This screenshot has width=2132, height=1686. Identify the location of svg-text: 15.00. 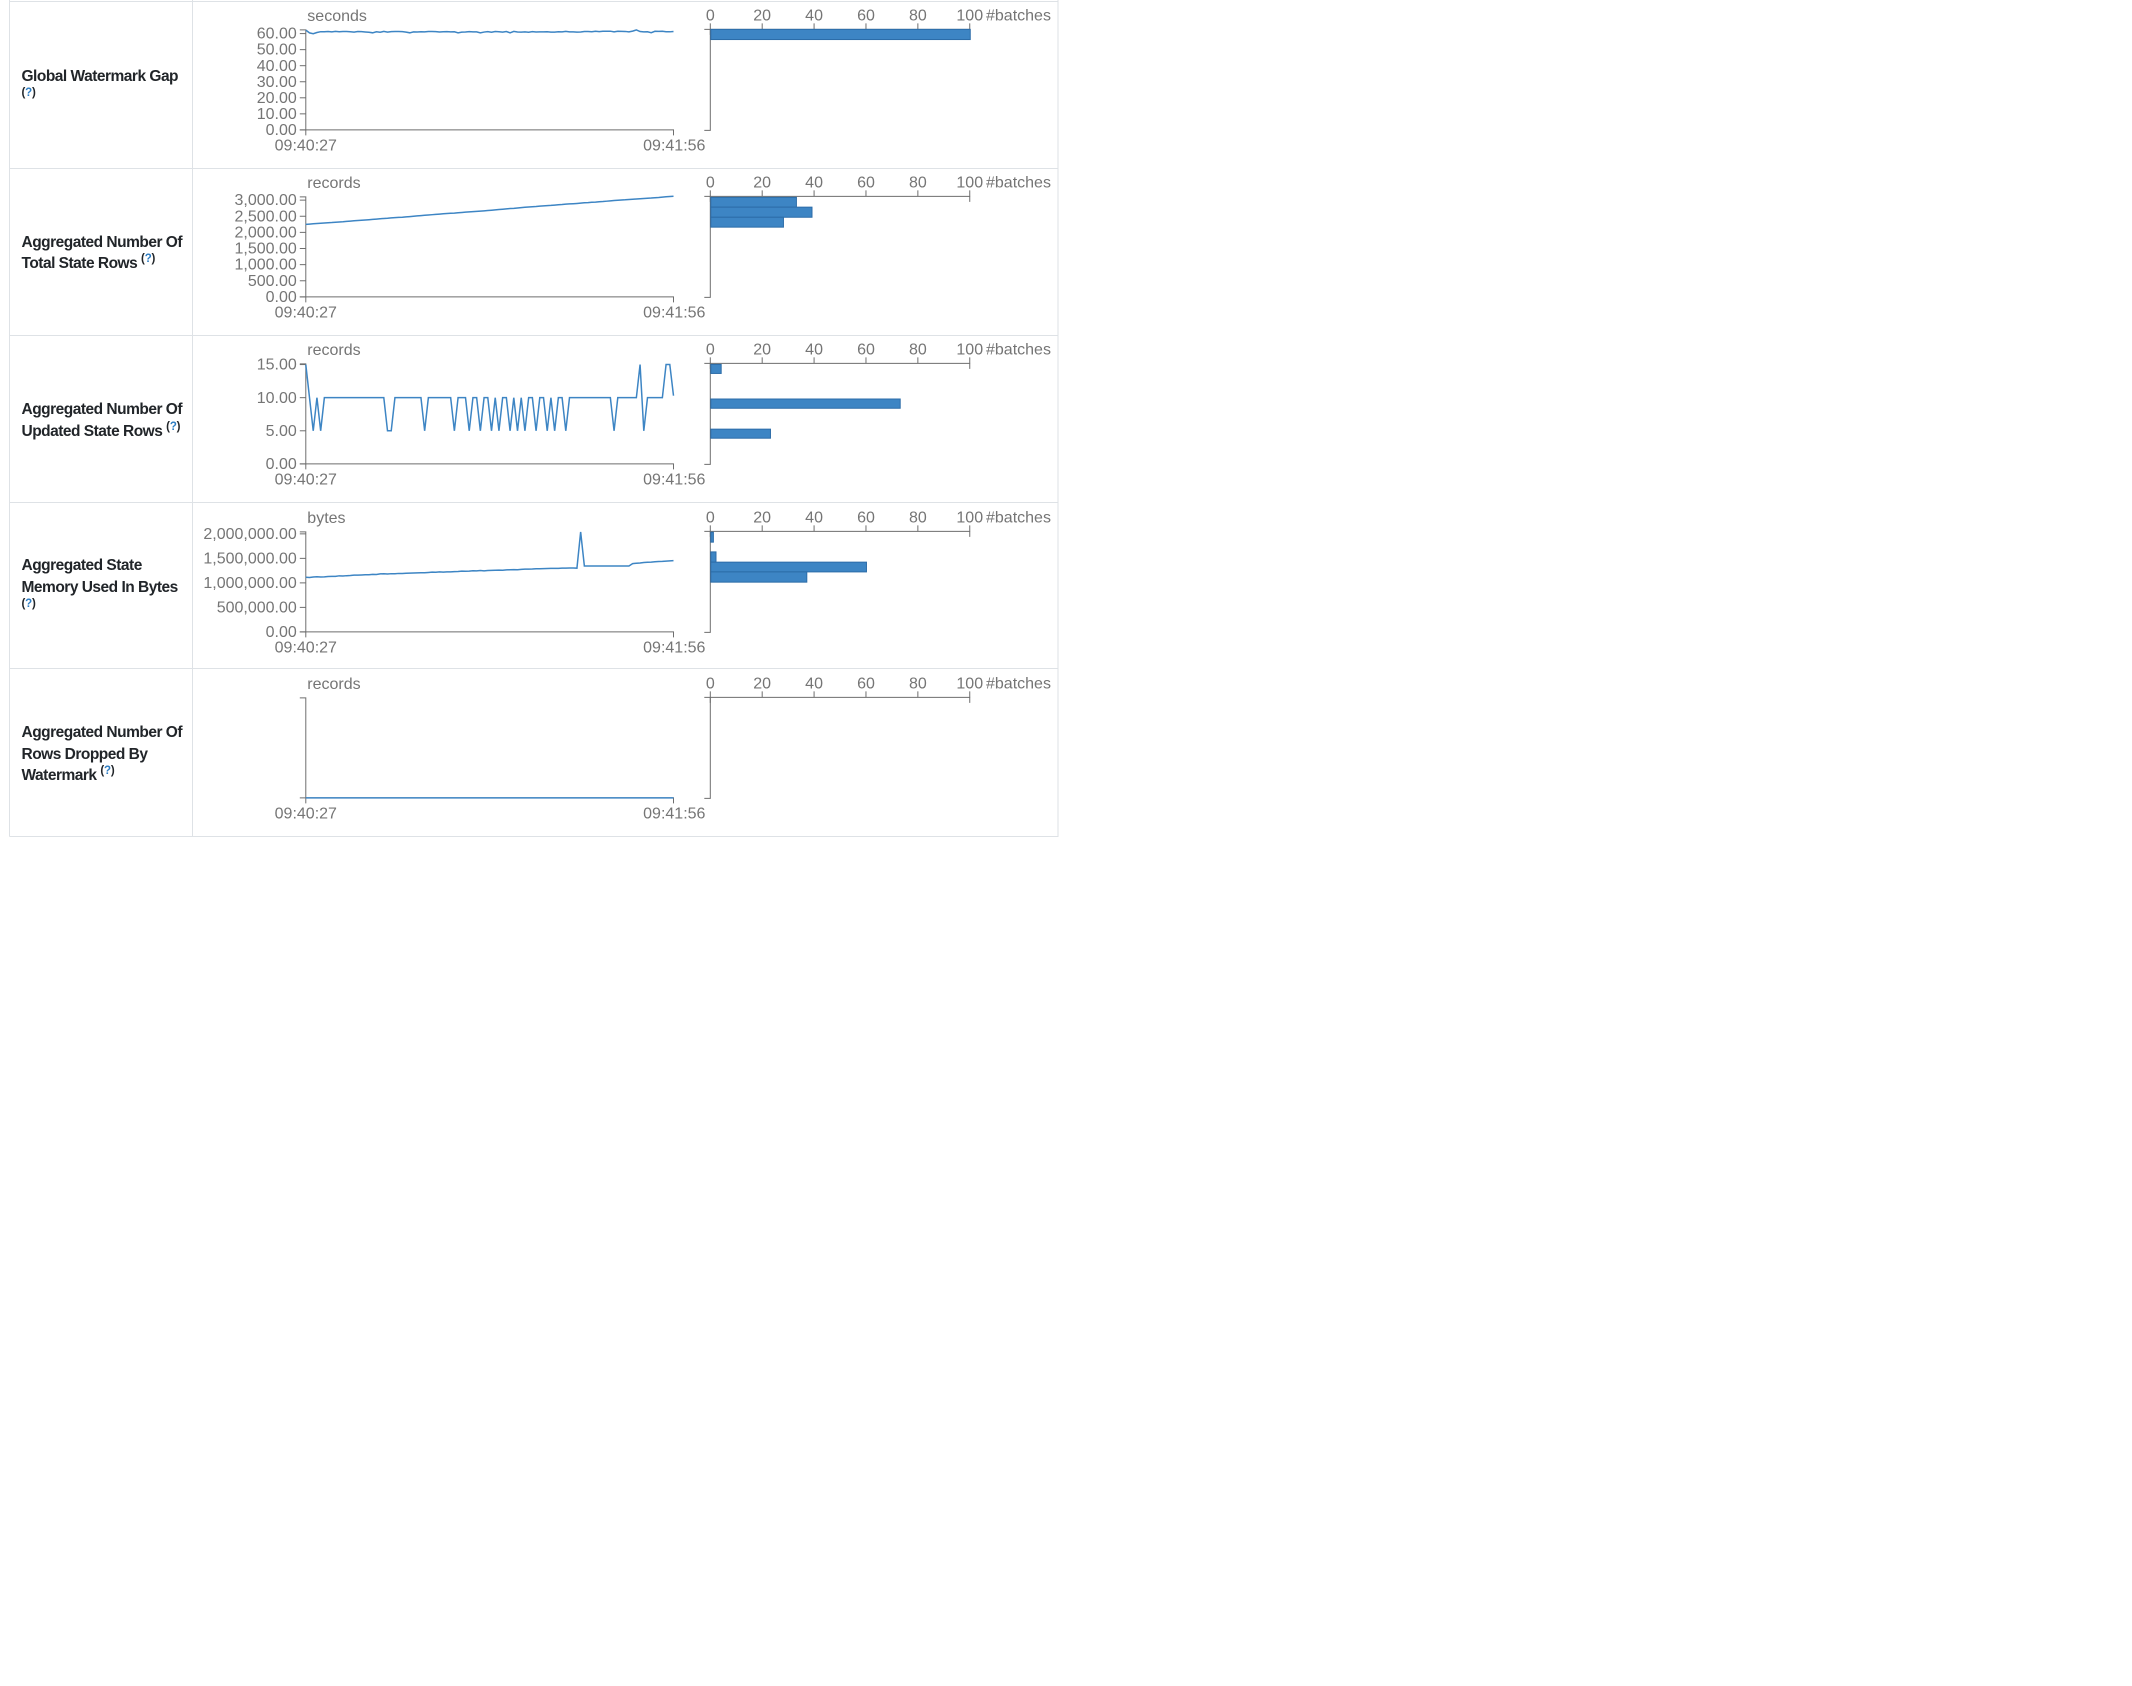
(277, 365).